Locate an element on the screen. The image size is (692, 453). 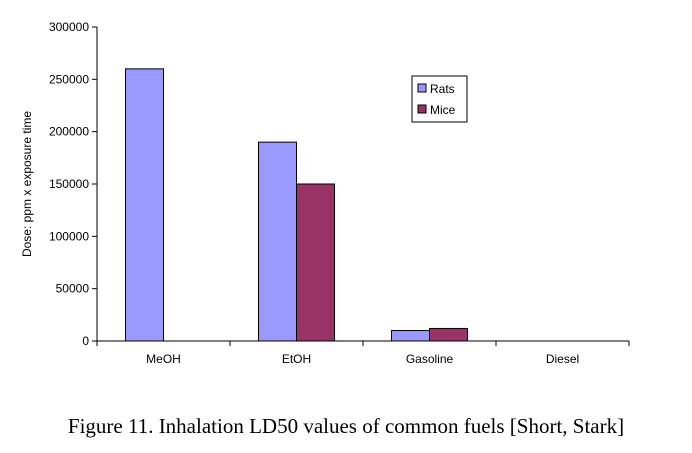
x-tick-label: Gasoline is located at coordinates (430, 359).